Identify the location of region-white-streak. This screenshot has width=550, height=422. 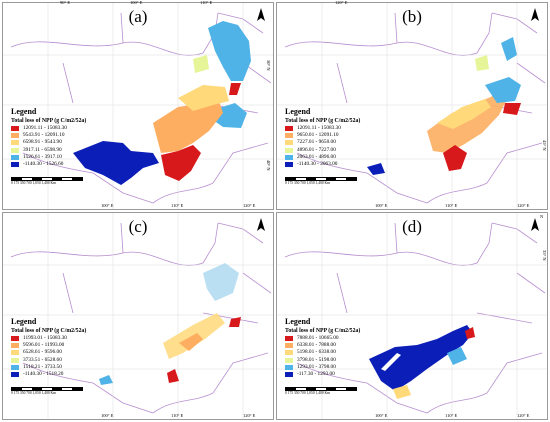
(391, 362).